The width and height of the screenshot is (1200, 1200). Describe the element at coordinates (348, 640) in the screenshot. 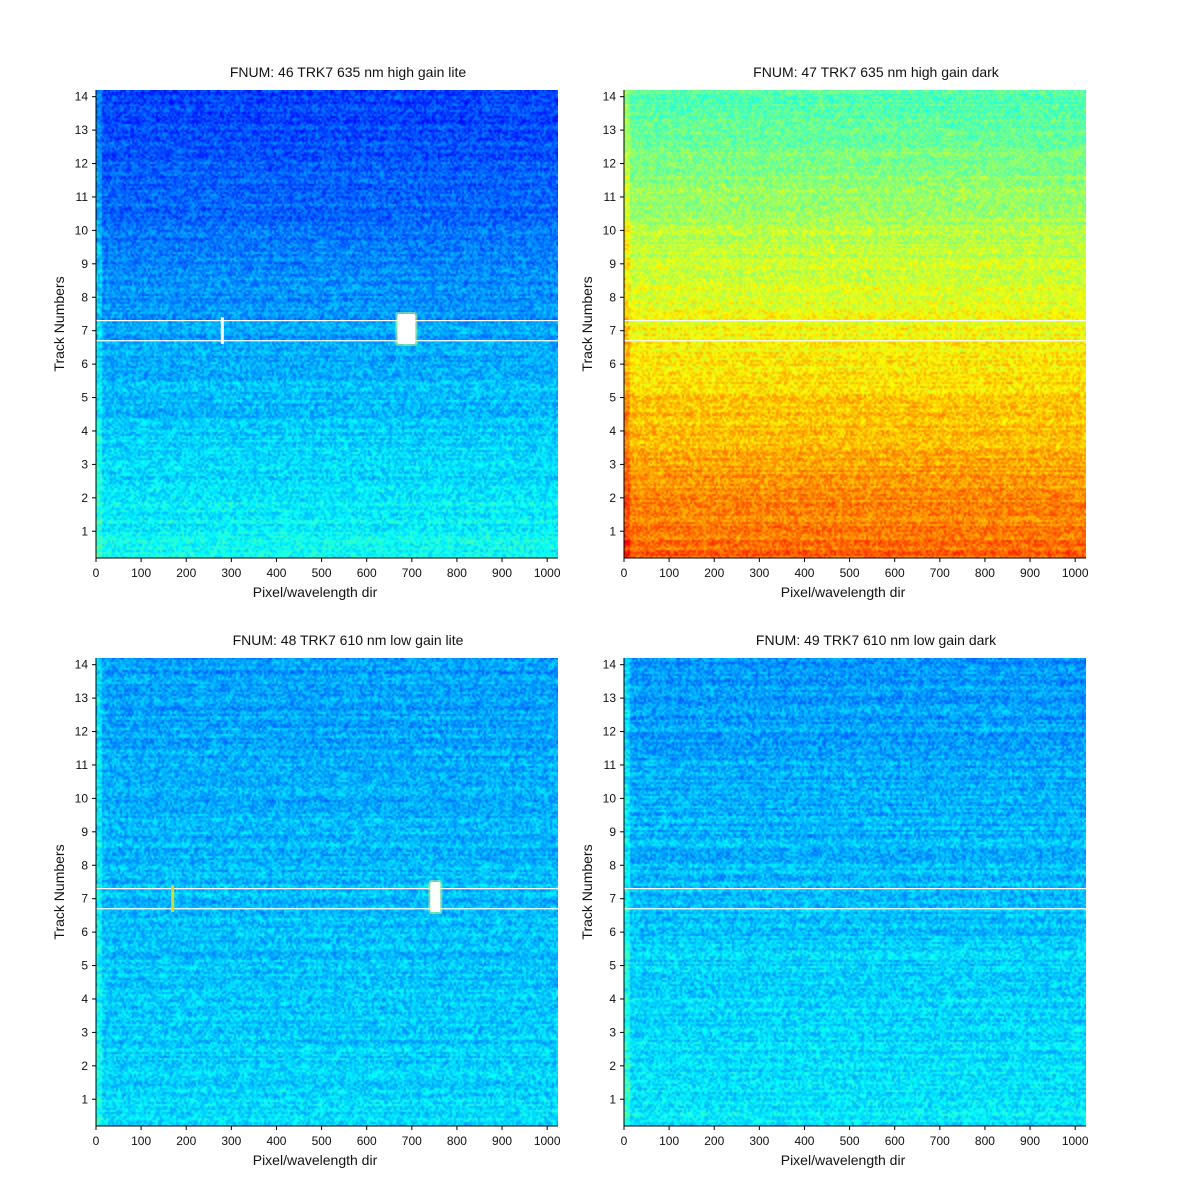

I see `panel-title: FNUM: 48 TRK7 610 nm low gain lite` at that location.